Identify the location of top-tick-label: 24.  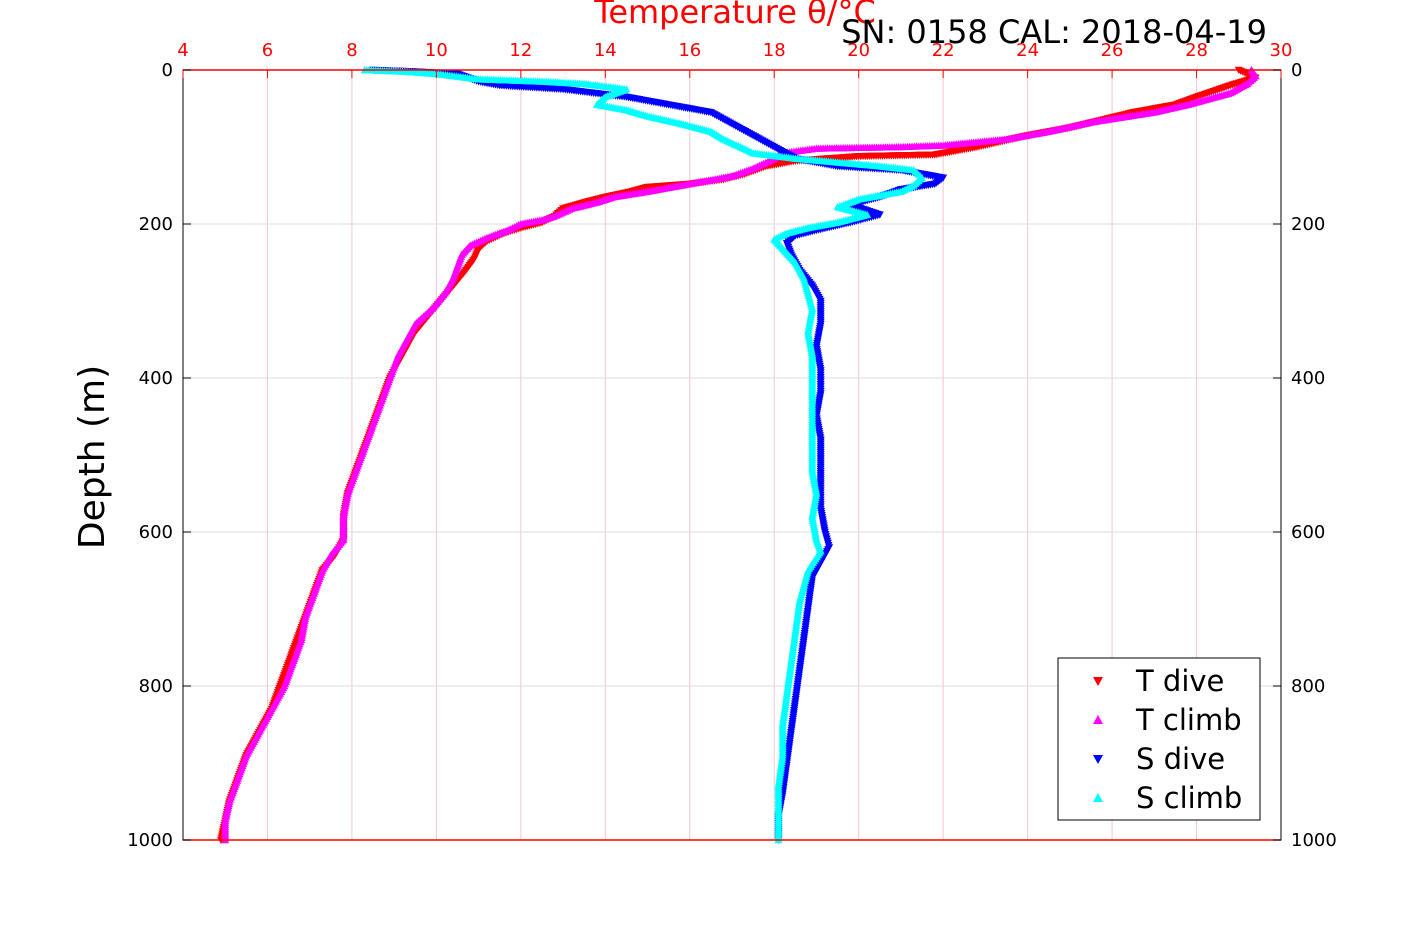
(1027, 50).